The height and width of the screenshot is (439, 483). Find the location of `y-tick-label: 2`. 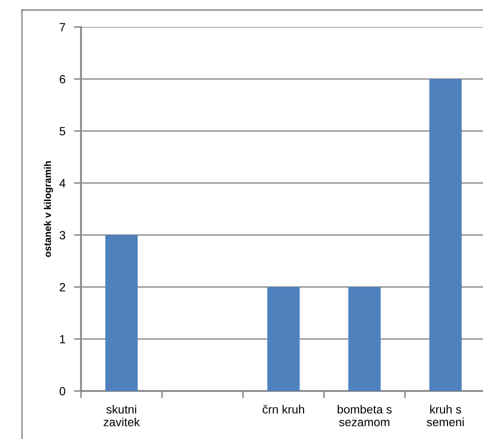

y-tick-label: 2 is located at coordinates (63, 287).